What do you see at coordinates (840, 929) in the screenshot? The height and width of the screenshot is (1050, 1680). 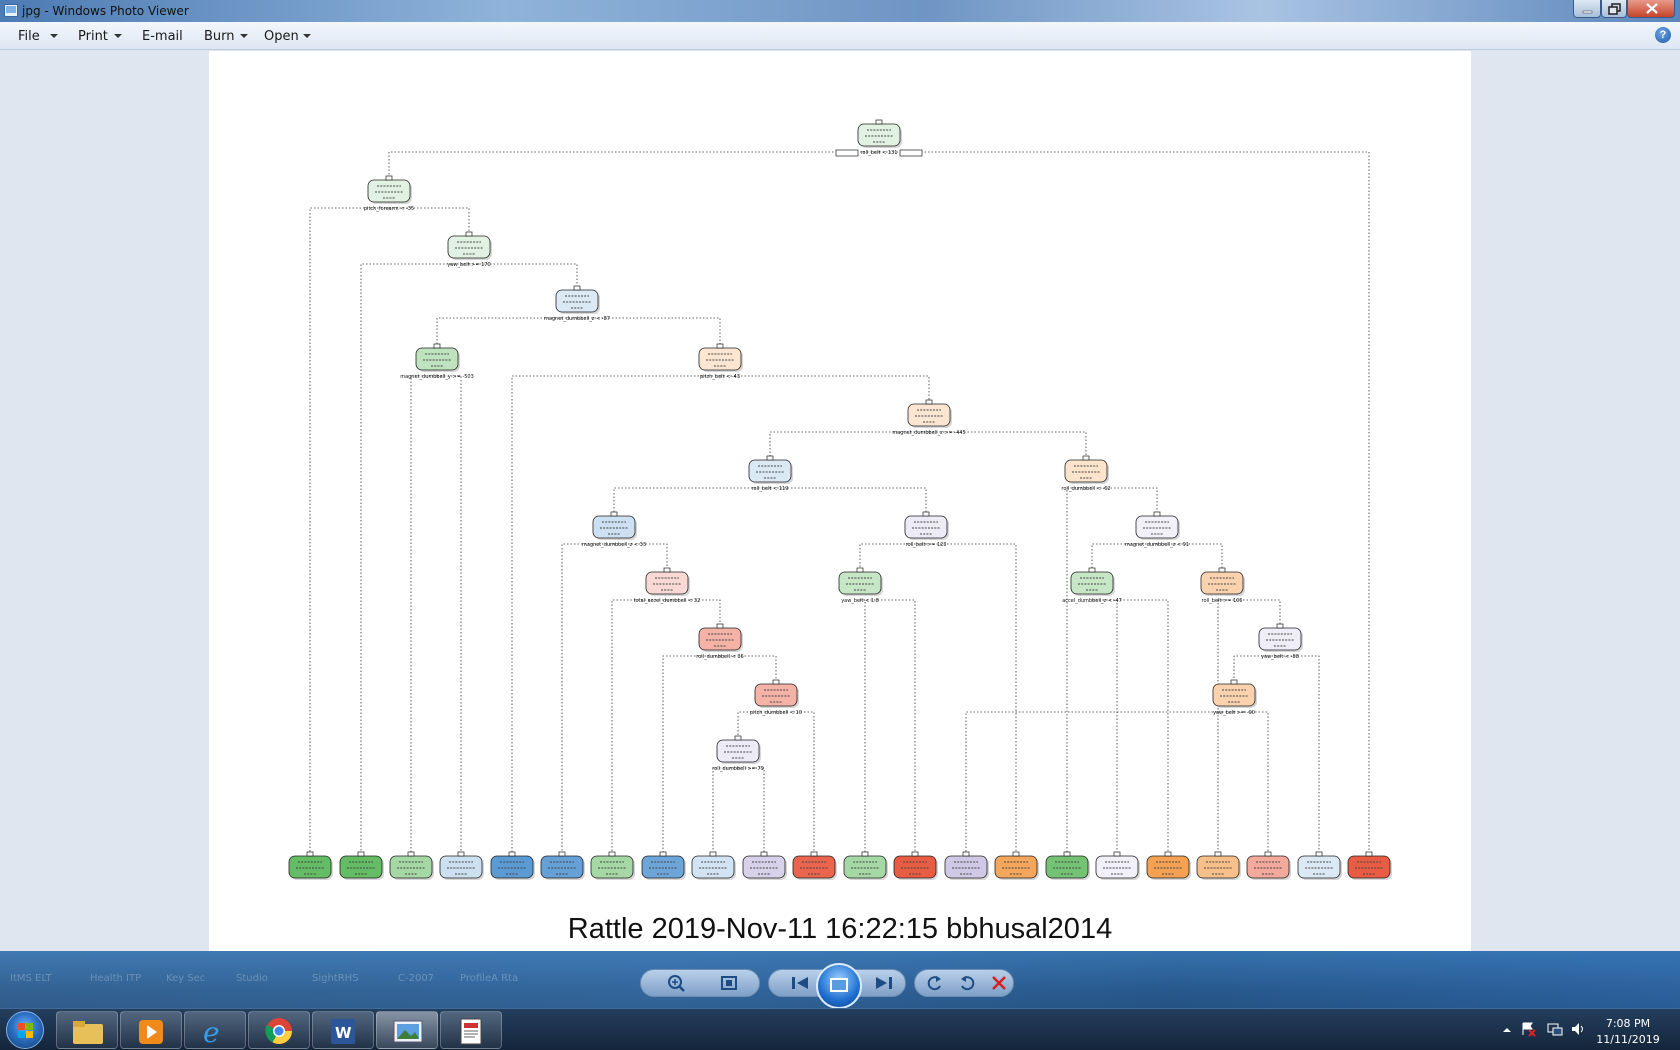 I see `image-caption: Rattle 2019-Nov-11 16:22:15 bbhusal2014` at bounding box center [840, 929].